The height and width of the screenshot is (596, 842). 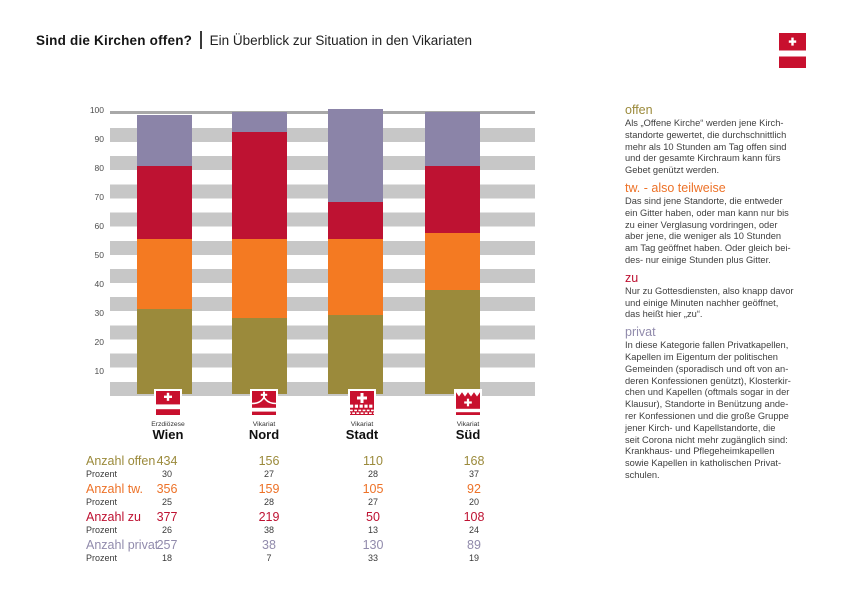 I want to click on y-tick-80: 80, so click(x=99, y=168).